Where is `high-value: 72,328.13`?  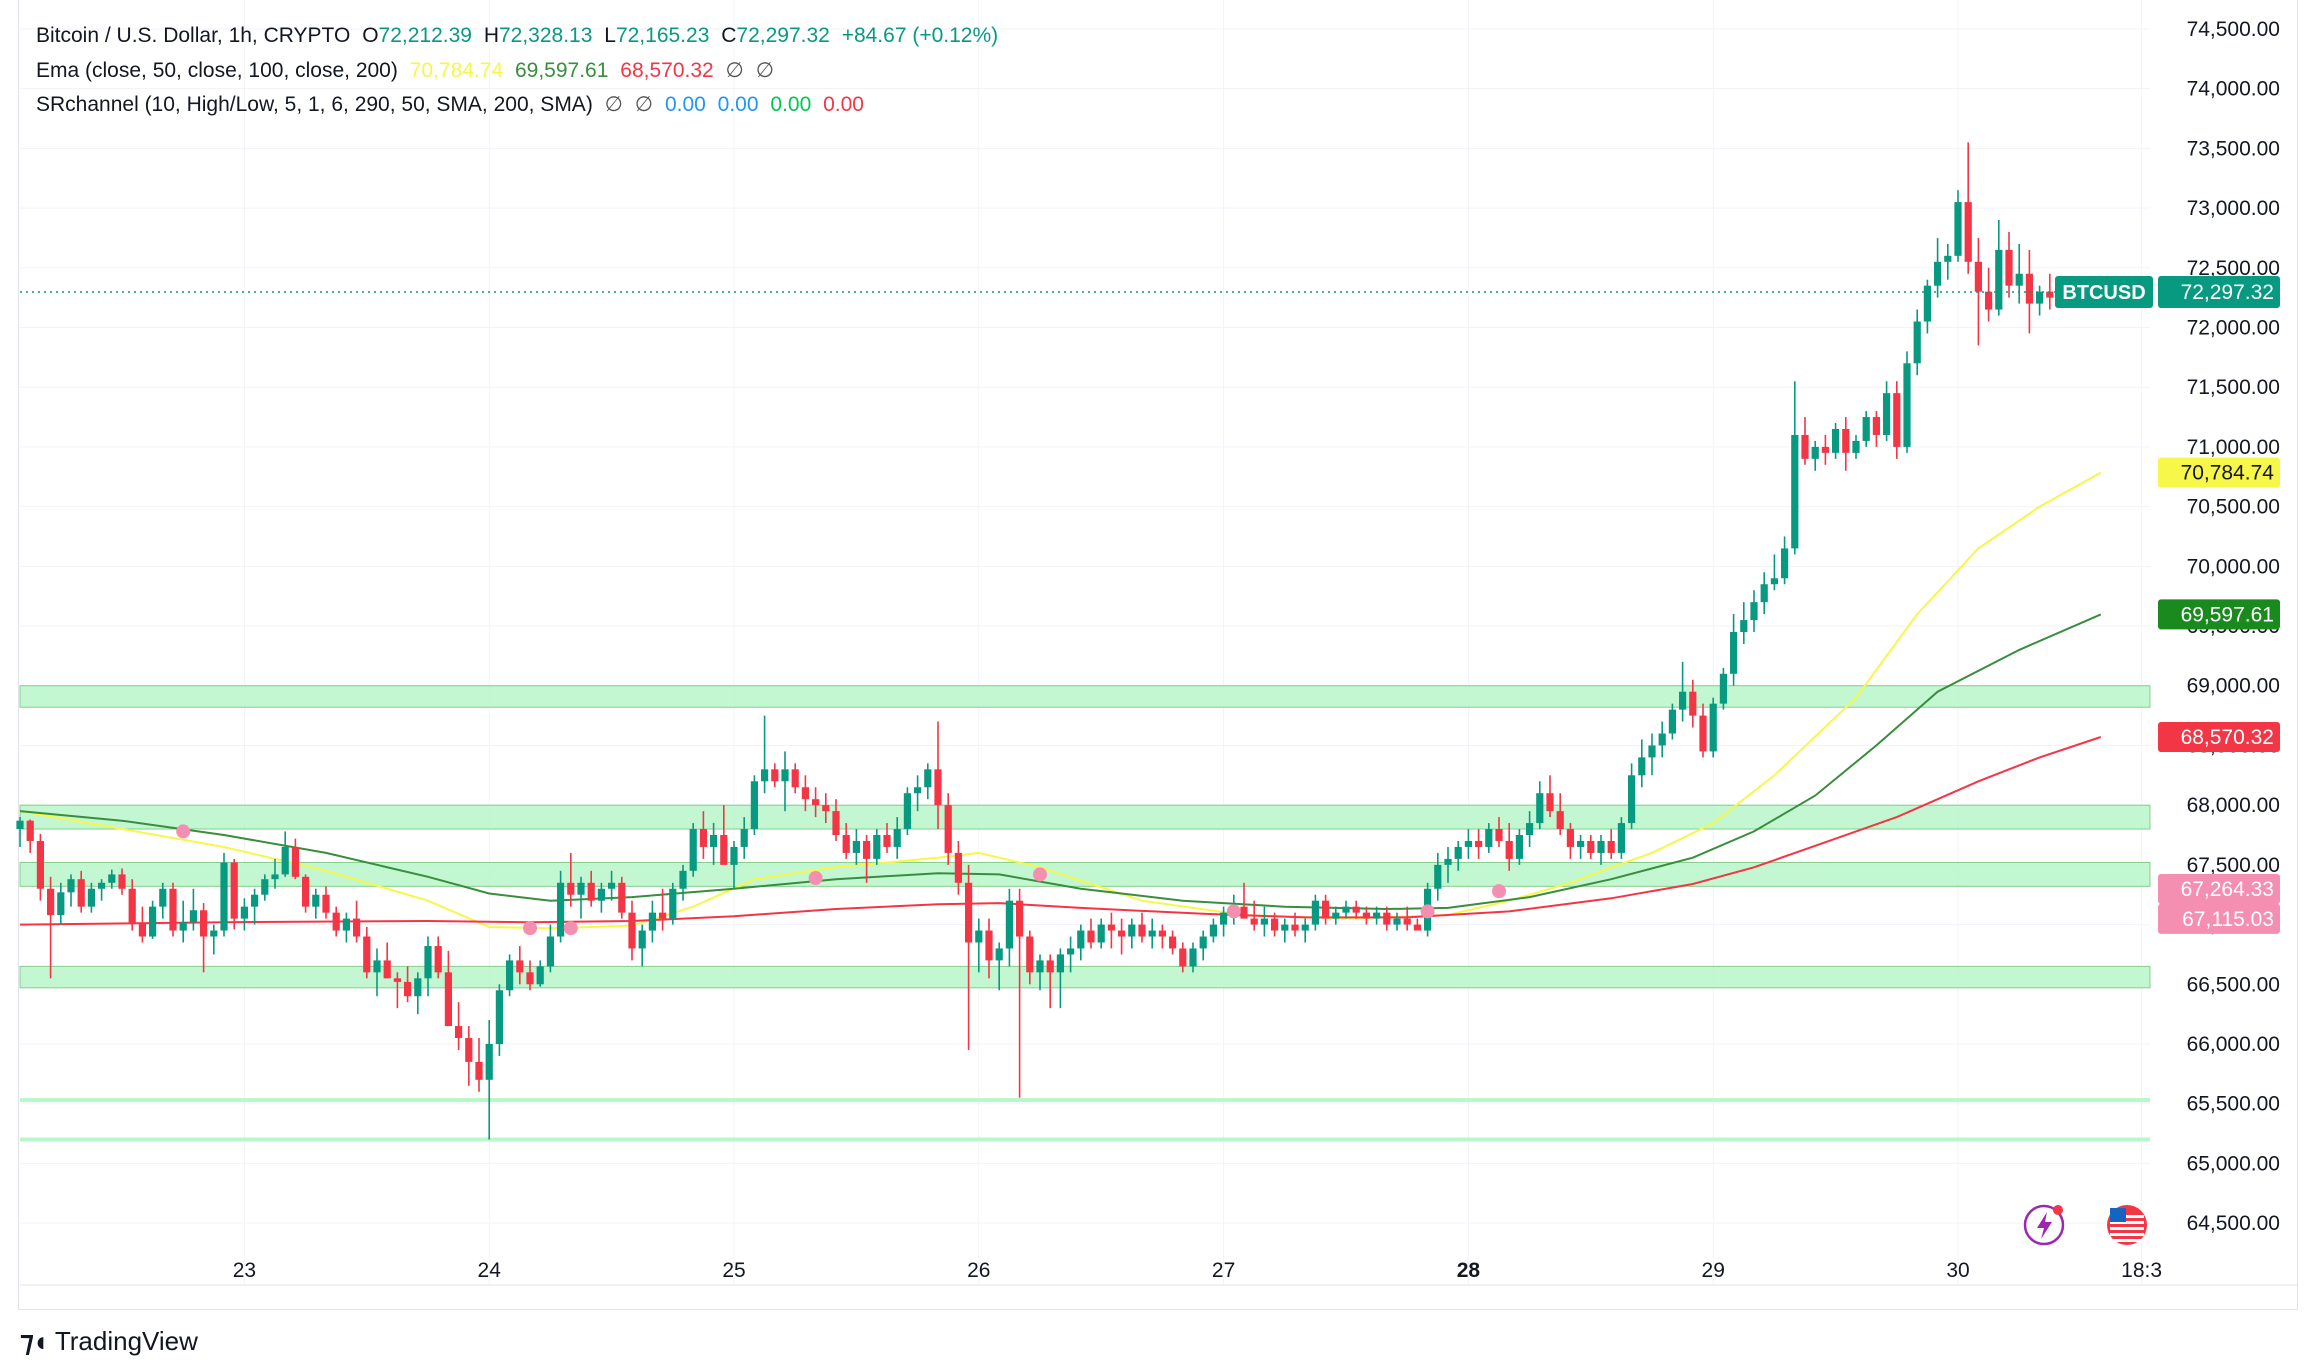
high-value: 72,328.13 is located at coordinates (545, 35).